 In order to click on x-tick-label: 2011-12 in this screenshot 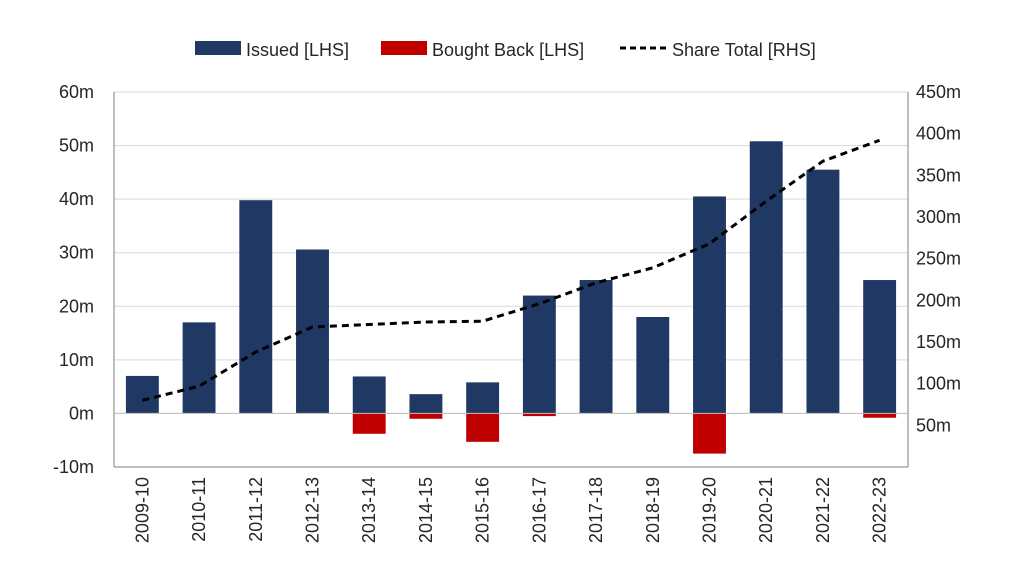, I will do `click(256, 509)`.